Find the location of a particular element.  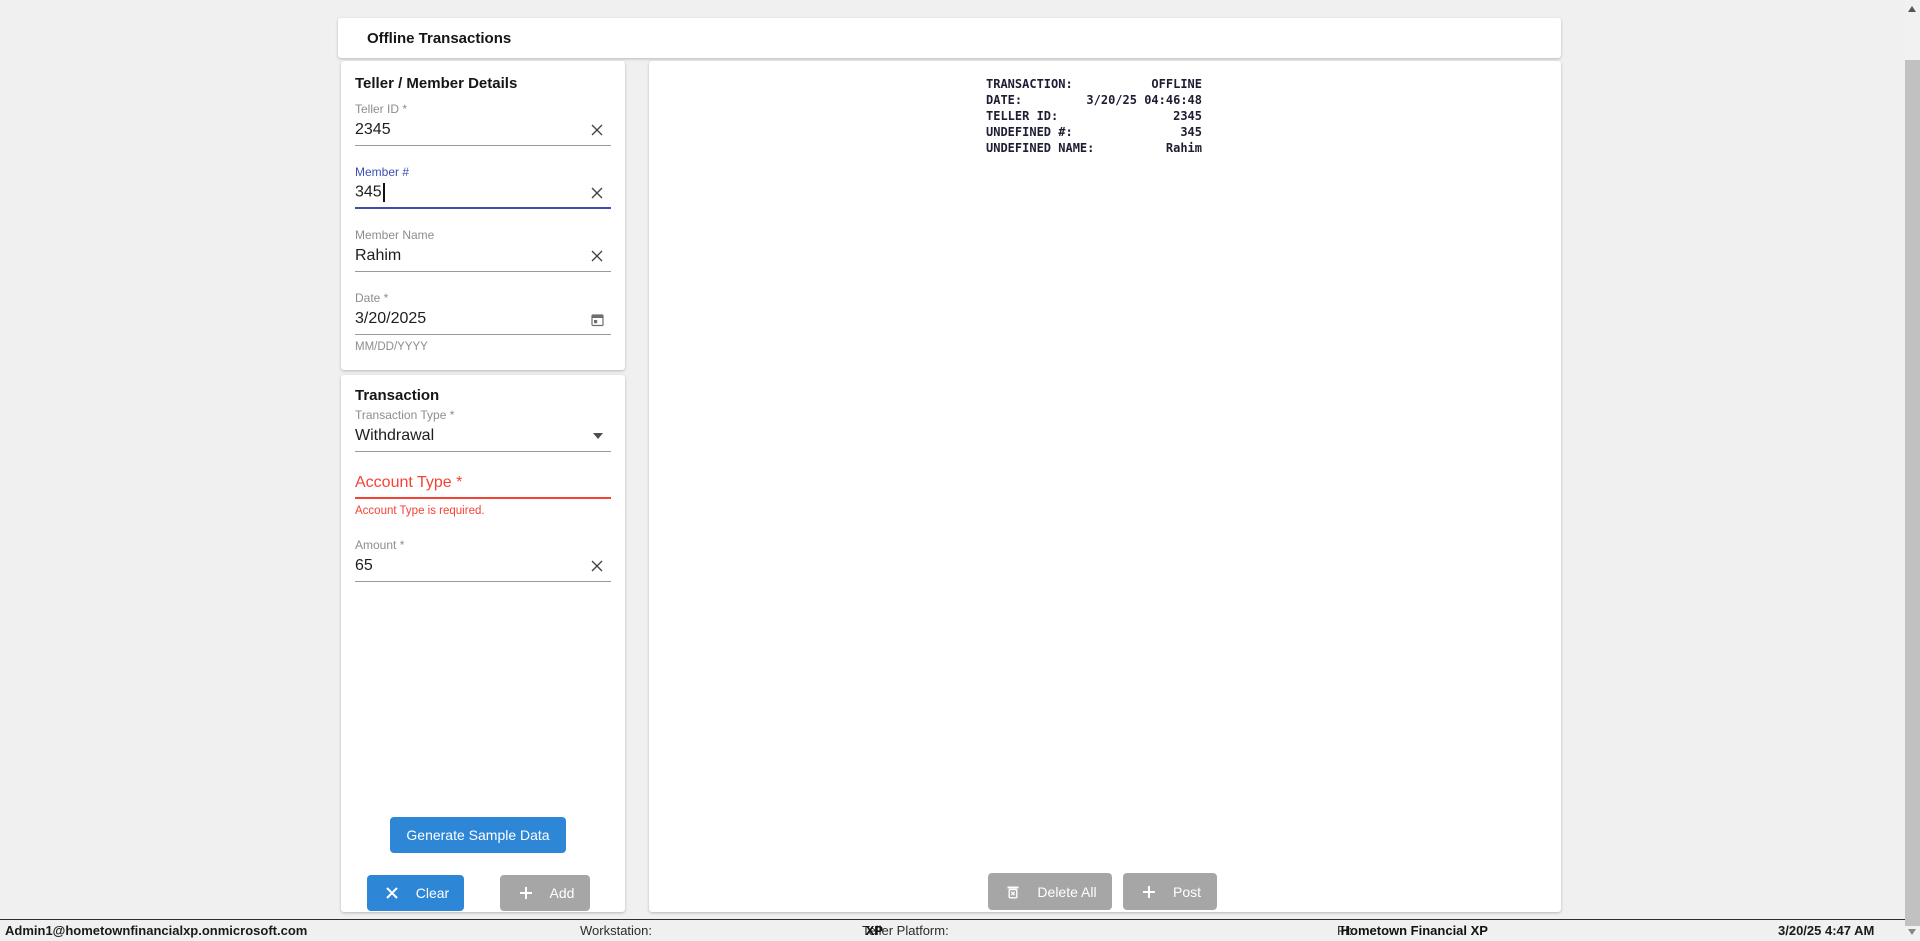

teller-platform: Teller Platform: XP is located at coordinates (905, 930).